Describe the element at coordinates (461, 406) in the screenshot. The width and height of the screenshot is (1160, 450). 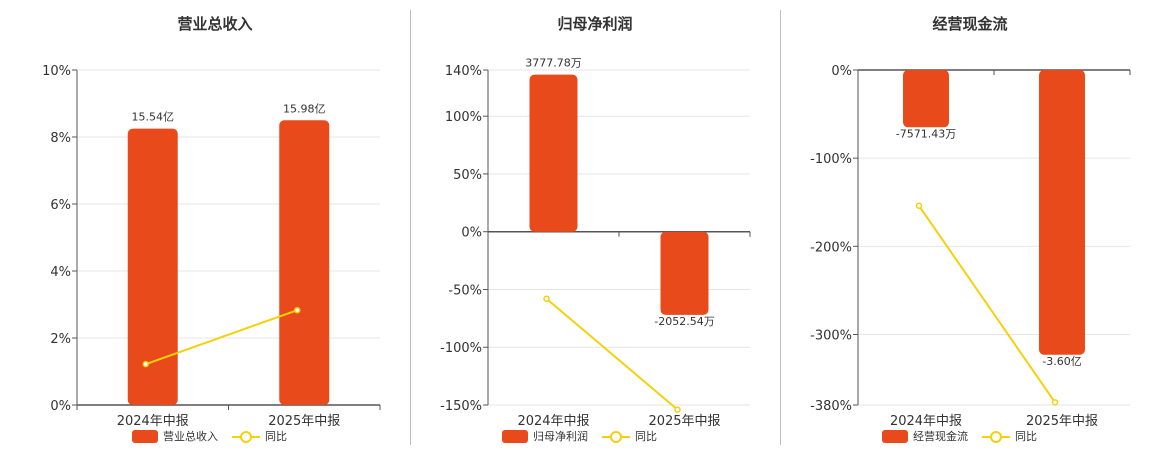
I see `y-tick-label: -150%` at that location.